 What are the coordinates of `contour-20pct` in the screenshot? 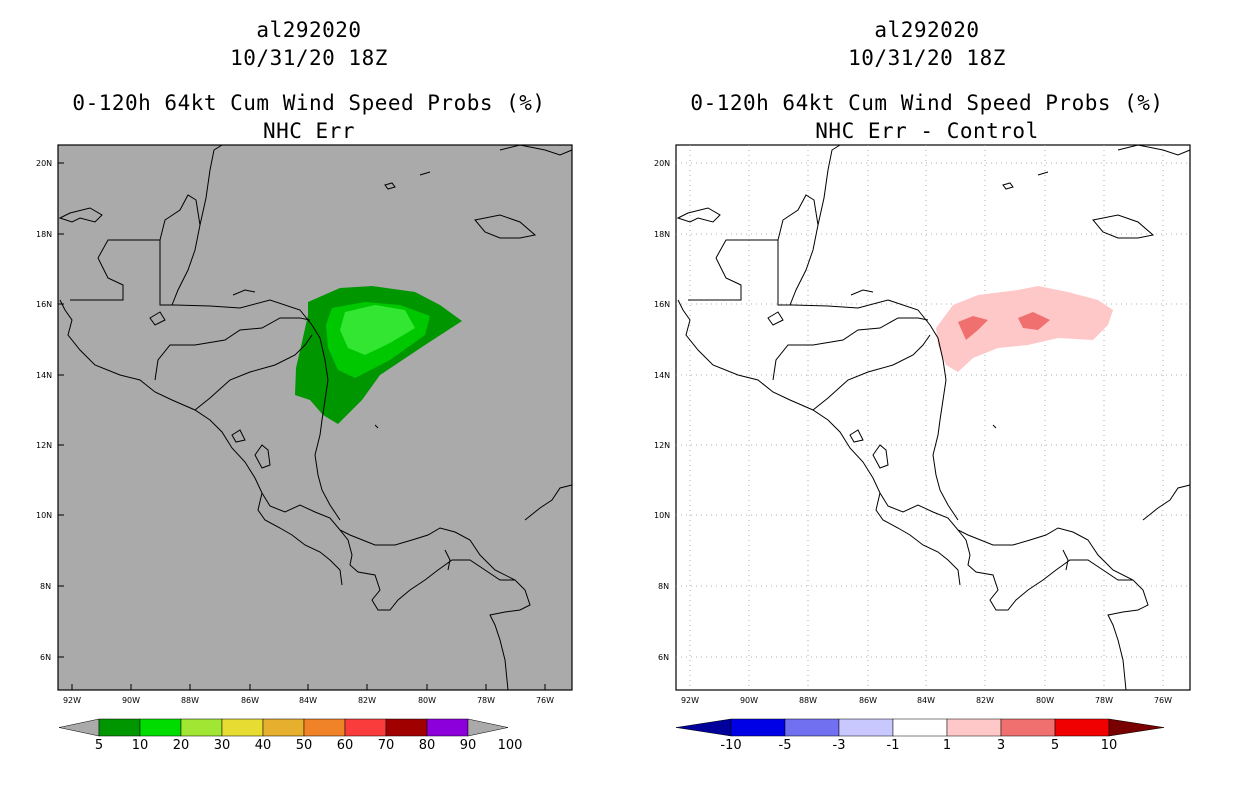 It's located at (377, 330).